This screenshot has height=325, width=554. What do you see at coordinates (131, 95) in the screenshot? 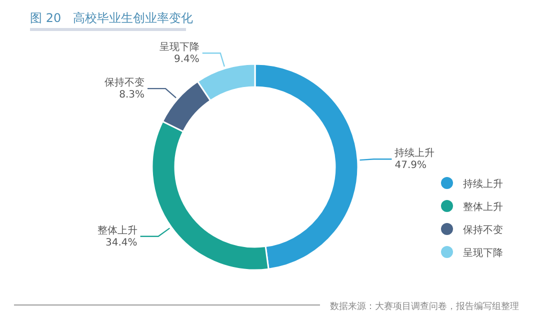
I see `data-label: 8.3%` at bounding box center [131, 95].